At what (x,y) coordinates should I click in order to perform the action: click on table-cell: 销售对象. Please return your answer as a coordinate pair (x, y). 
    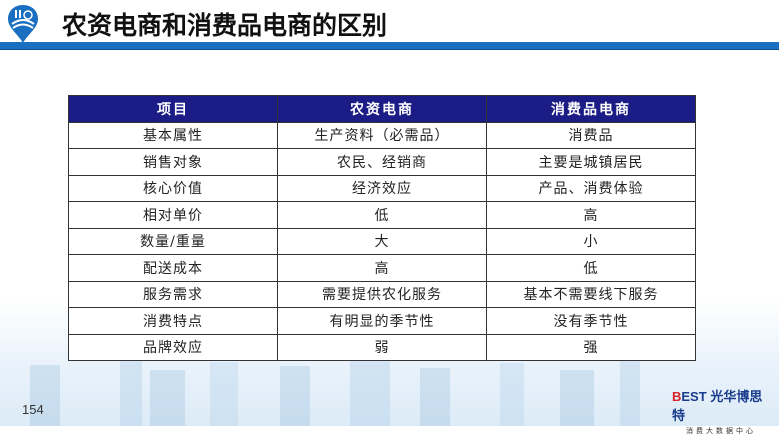
    Looking at the image, I should click on (173, 162).